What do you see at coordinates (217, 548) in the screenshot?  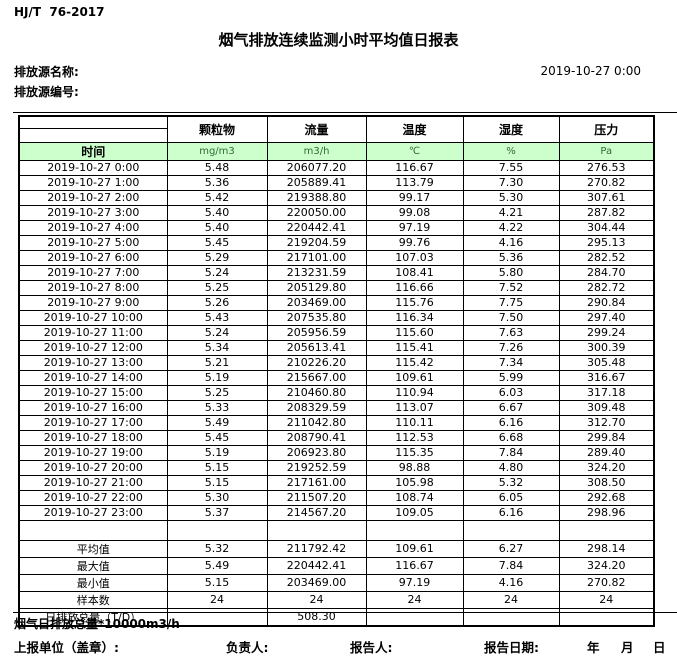 I see `summary-value-cell: 5.32` at bounding box center [217, 548].